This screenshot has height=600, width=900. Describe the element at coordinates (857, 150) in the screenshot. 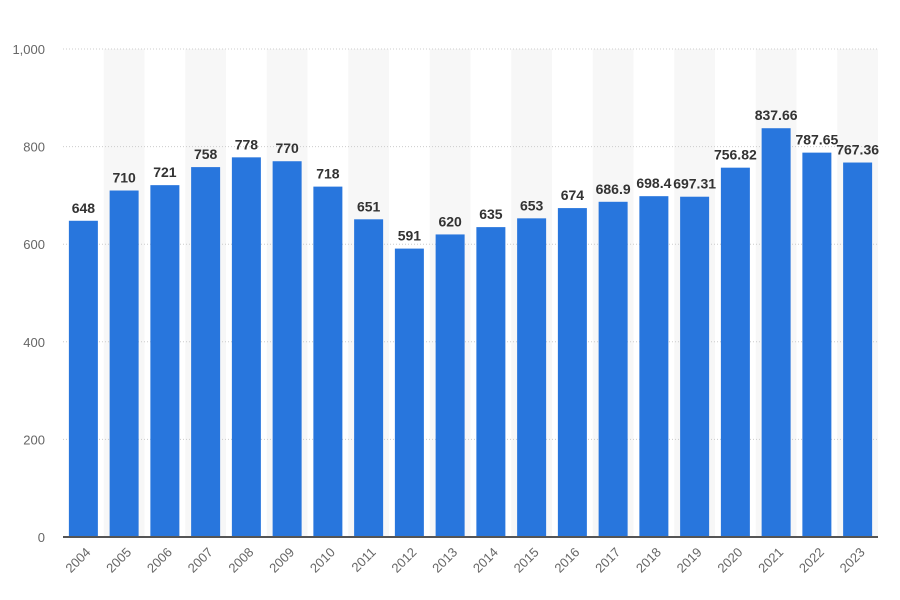

I see `data-label: 767.36` at that location.